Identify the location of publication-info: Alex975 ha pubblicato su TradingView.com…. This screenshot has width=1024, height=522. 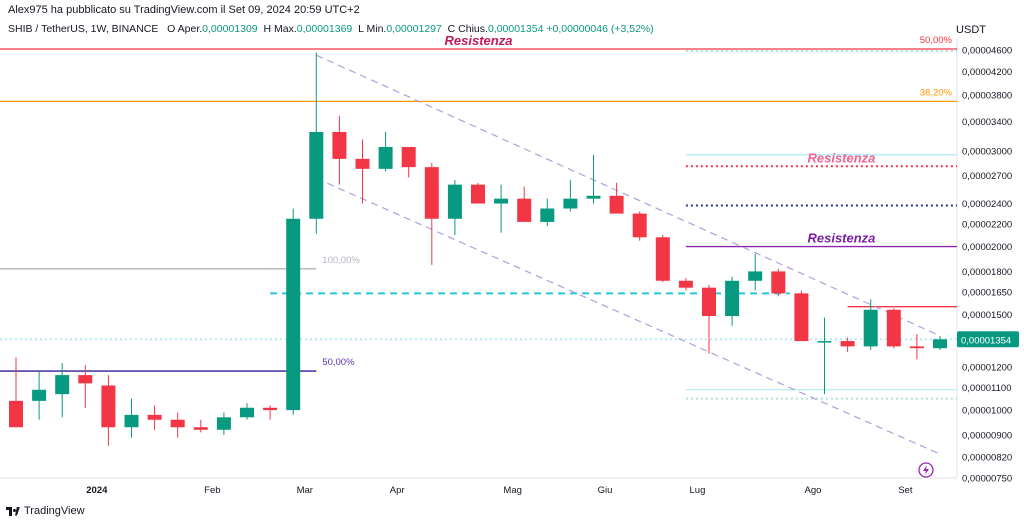
(184, 10).